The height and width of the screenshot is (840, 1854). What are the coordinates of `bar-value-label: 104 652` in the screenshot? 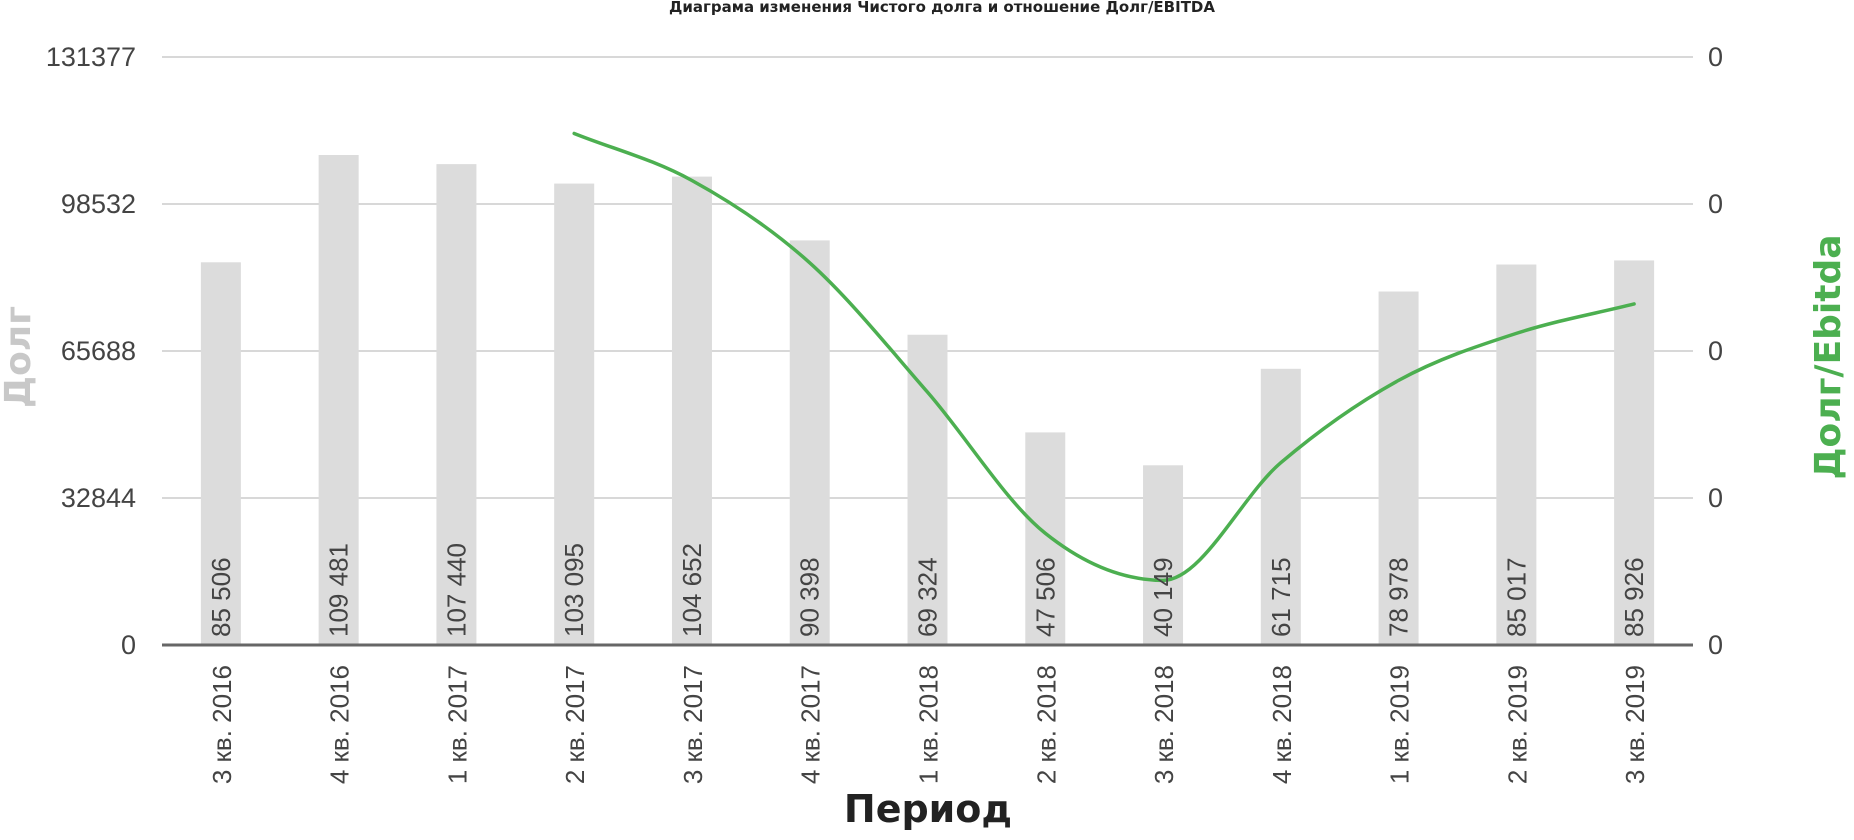 It's located at (692, 590).